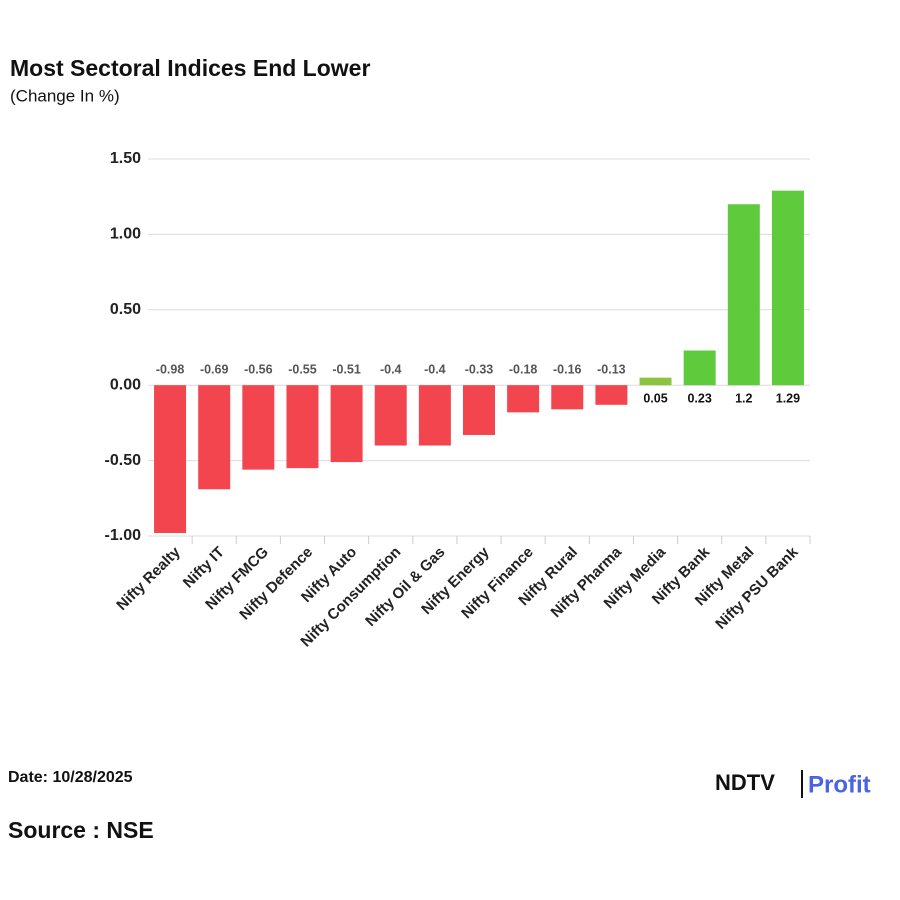  What do you see at coordinates (125, 158) in the screenshot?
I see `y-tick-label: 1.50` at bounding box center [125, 158].